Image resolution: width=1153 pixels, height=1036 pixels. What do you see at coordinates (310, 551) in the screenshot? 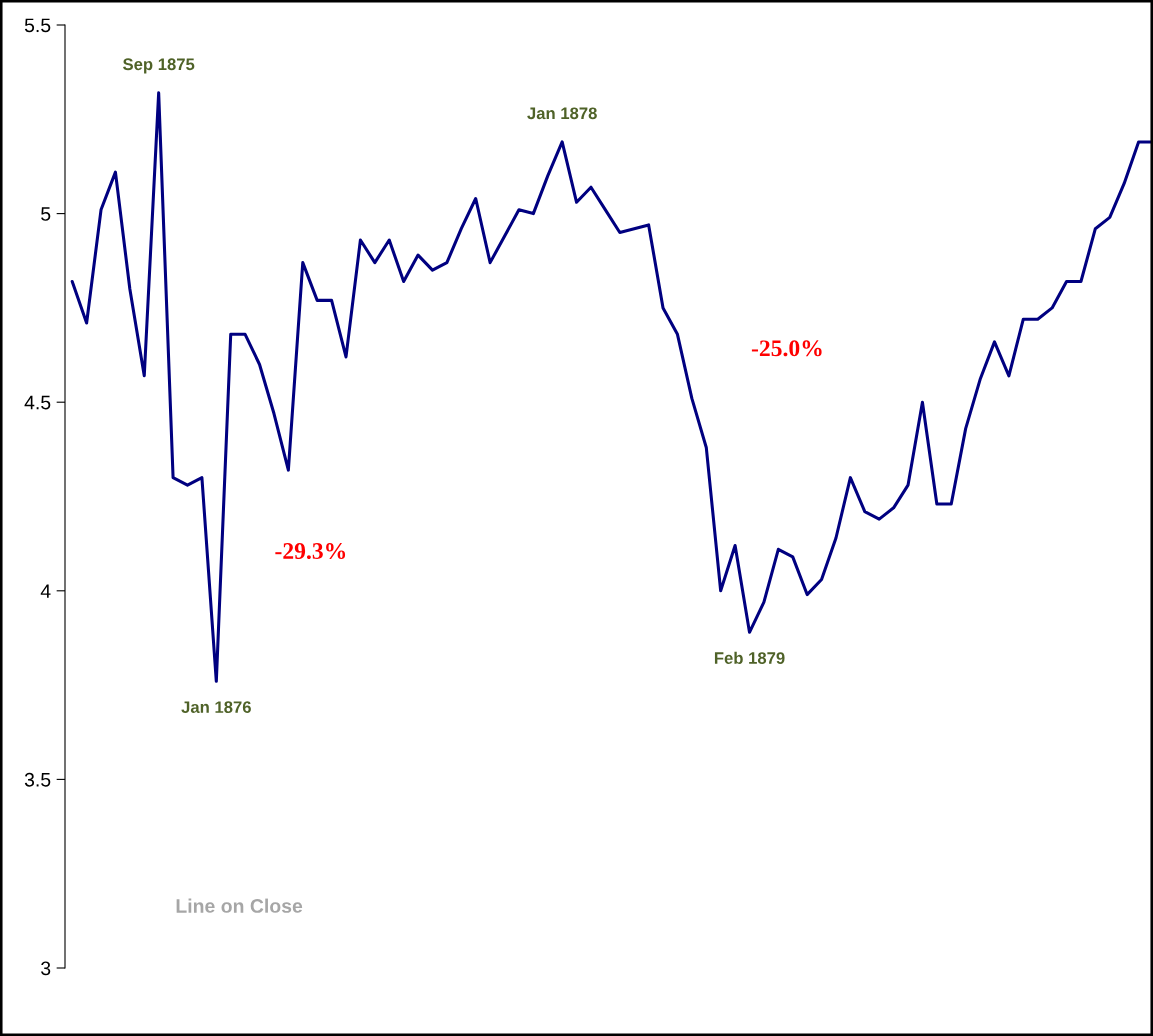
I see `annotation: -29.3%` at bounding box center [310, 551].